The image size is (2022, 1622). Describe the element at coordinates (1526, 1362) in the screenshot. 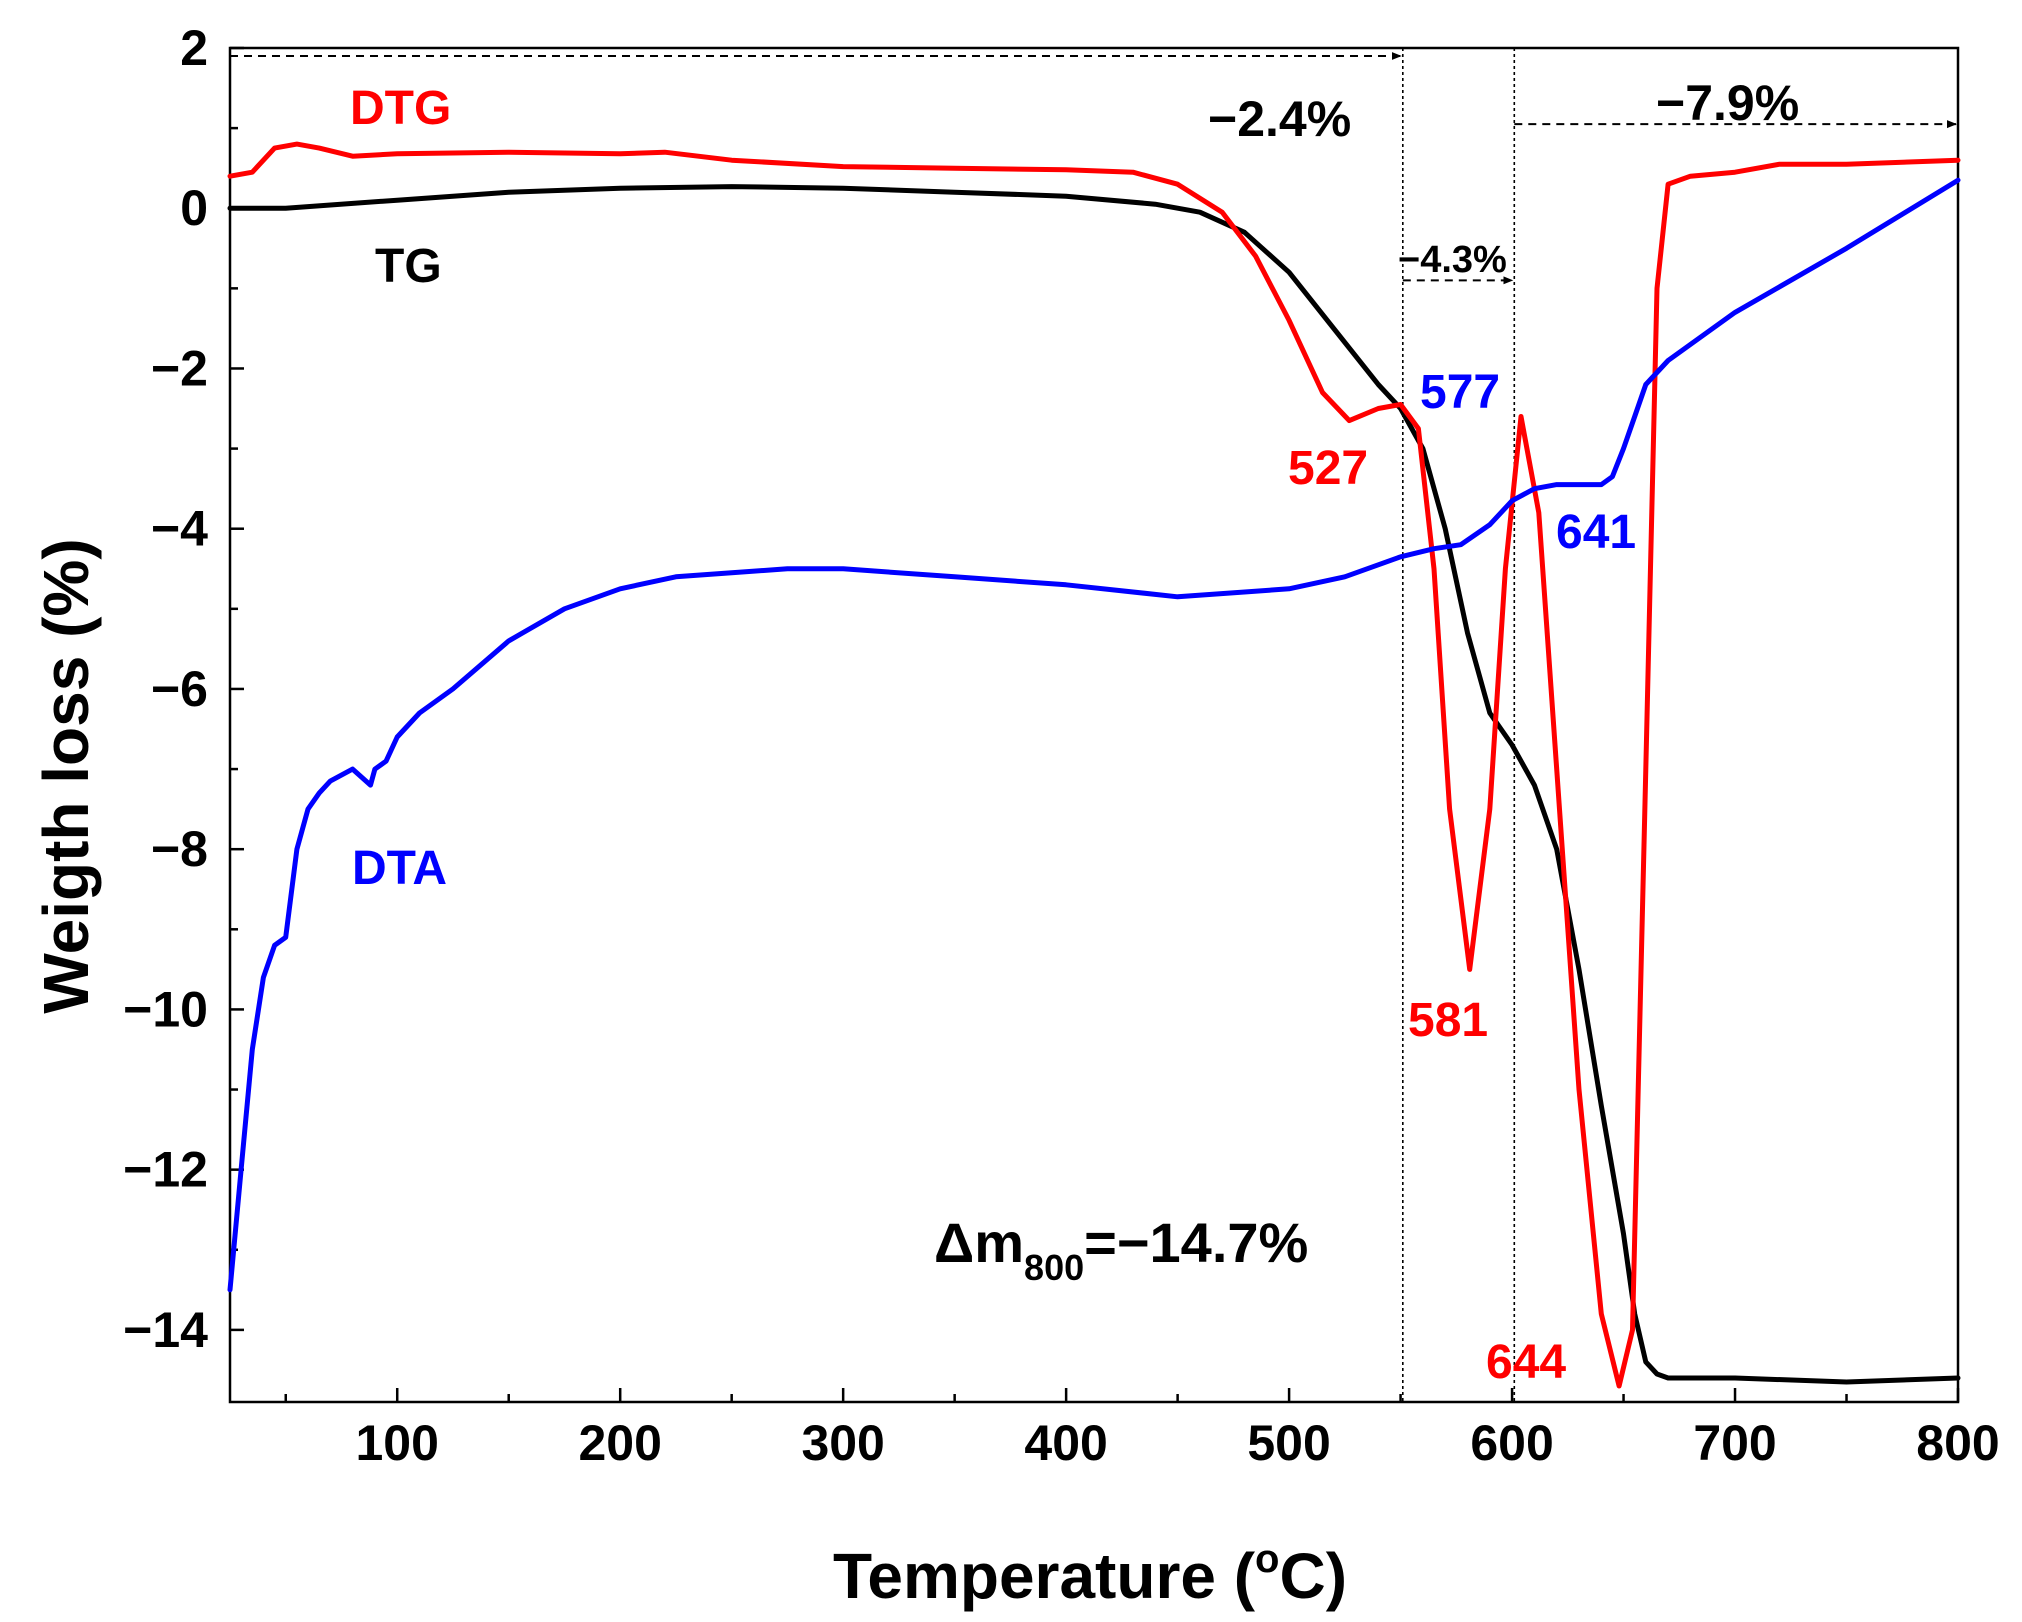

I see `peak-644-label: 644` at that location.